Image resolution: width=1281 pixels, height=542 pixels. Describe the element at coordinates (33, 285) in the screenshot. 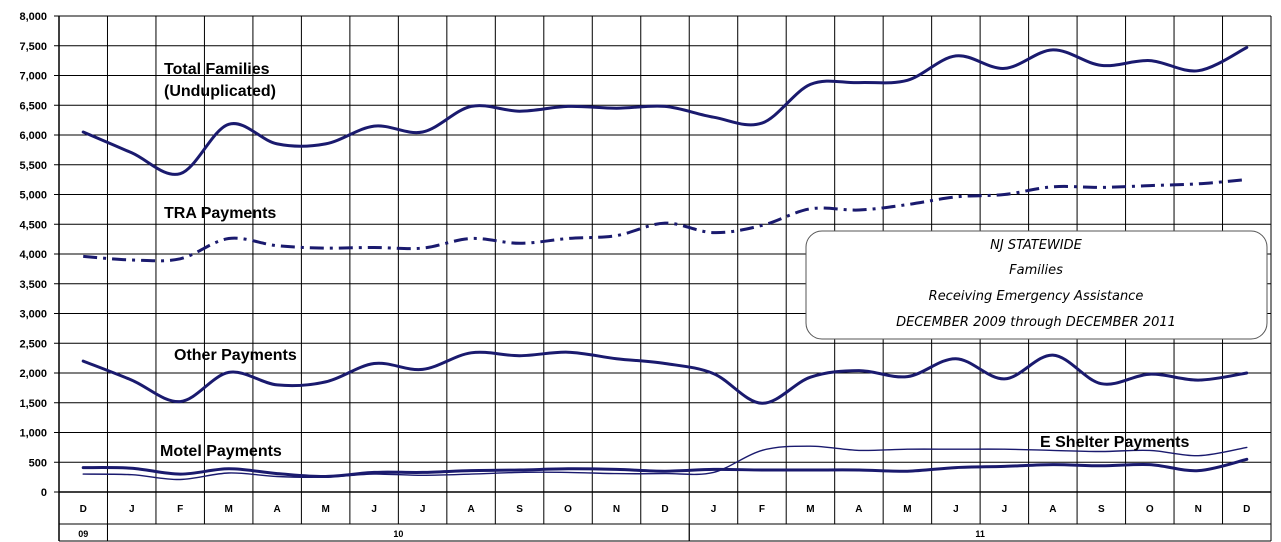

I see `y-tick-label: 3,500` at that location.